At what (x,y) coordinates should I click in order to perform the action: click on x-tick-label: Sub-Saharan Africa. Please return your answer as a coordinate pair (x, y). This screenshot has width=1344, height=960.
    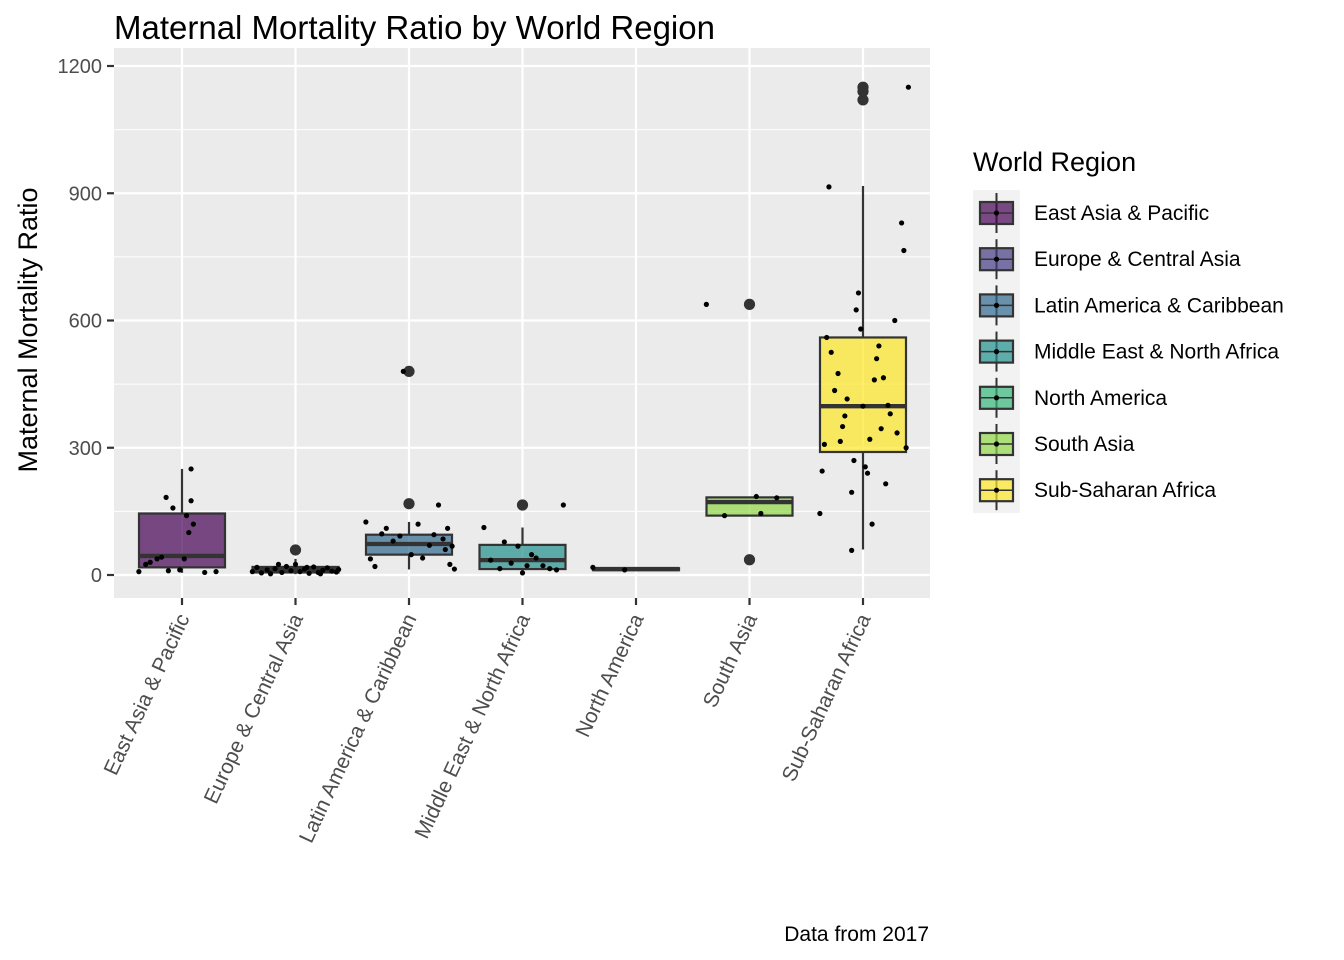
    Looking at the image, I should click on (827, 697).